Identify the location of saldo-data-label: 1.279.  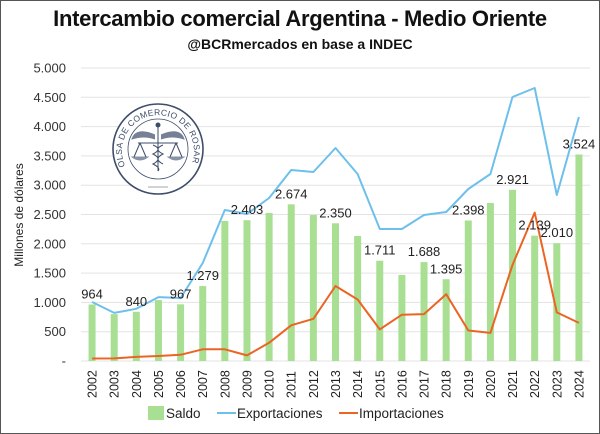
(202, 275).